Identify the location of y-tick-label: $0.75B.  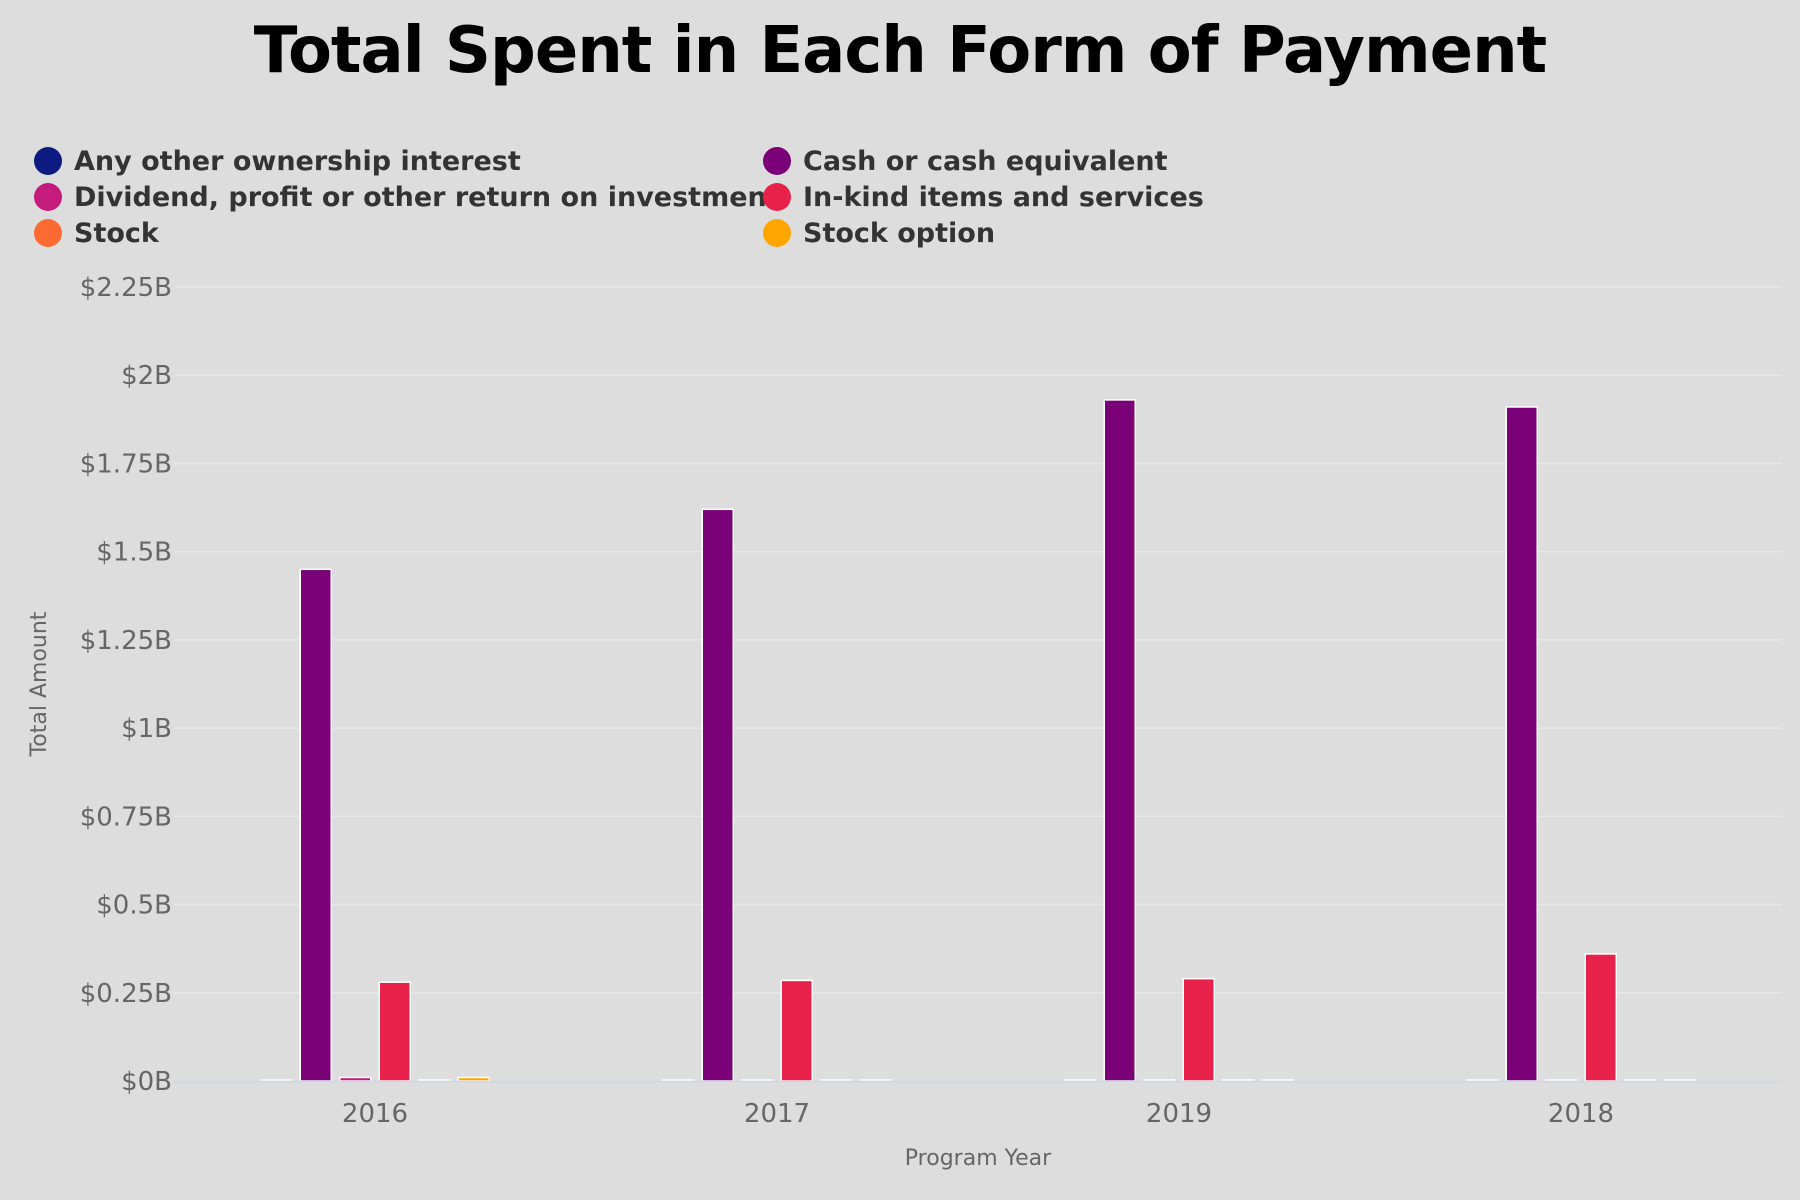
(126, 817).